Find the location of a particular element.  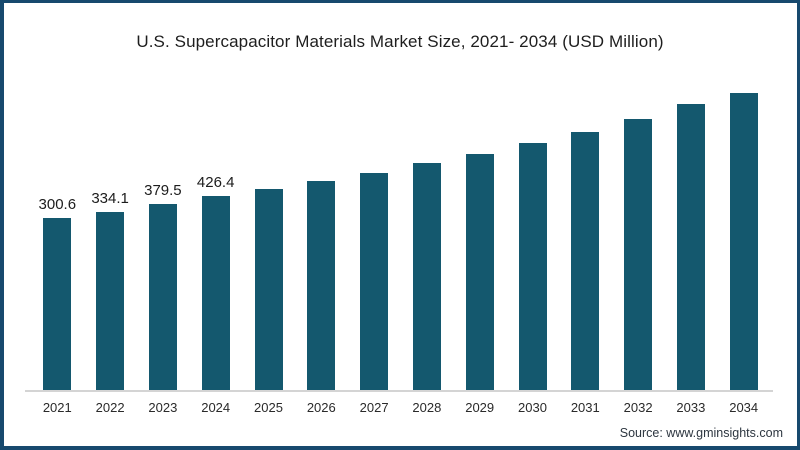

x-tick-2028: 2028 is located at coordinates (427, 407).